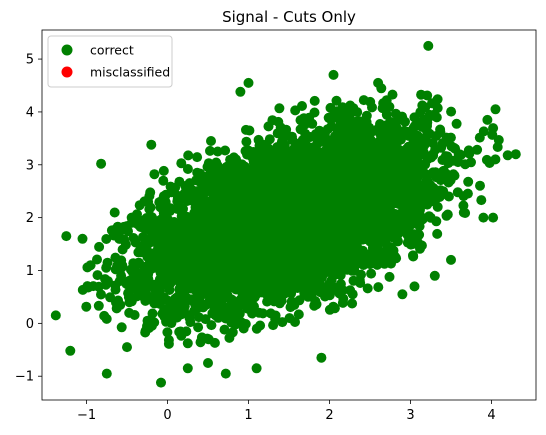 This screenshot has height=435, width=546. What do you see at coordinates (289, 17) in the screenshot?
I see `chart-title: Signal - Cuts Only` at bounding box center [289, 17].